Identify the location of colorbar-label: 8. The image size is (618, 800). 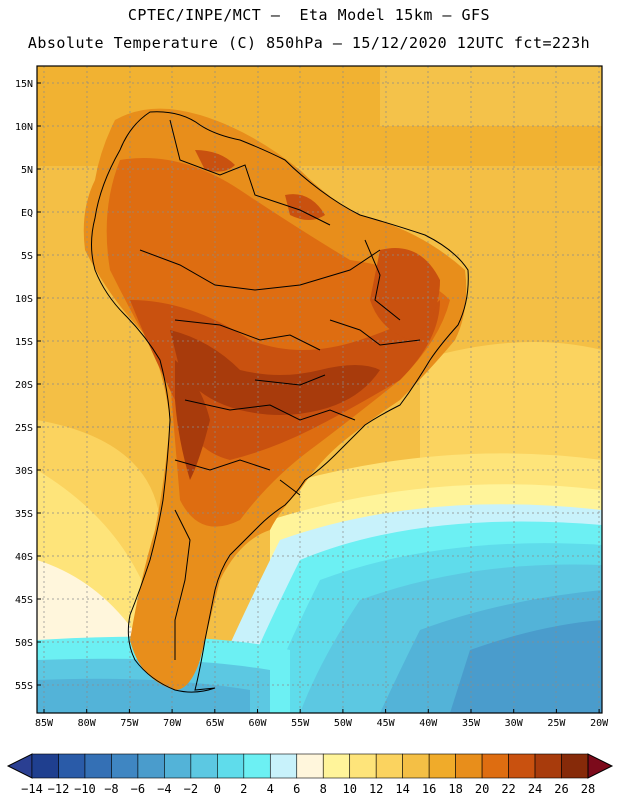
(323, 789).